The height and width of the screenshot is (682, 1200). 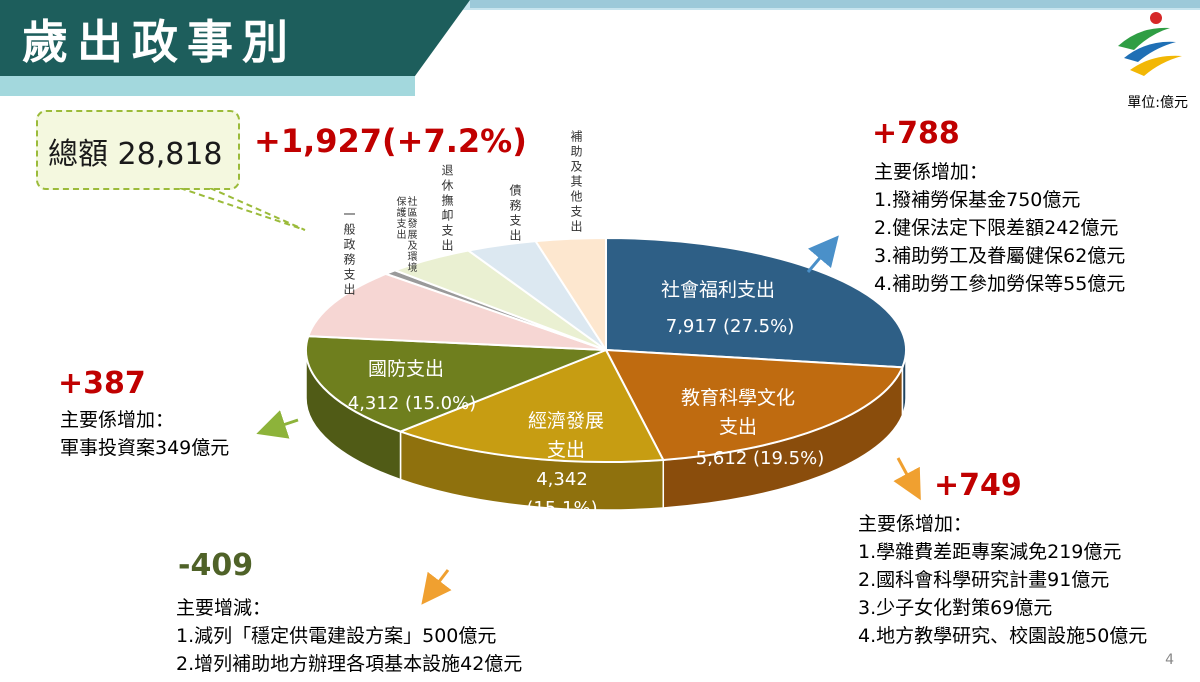 I want to click on slice-label-defense-value: 4,312 (15.0%), so click(x=412, y=403).